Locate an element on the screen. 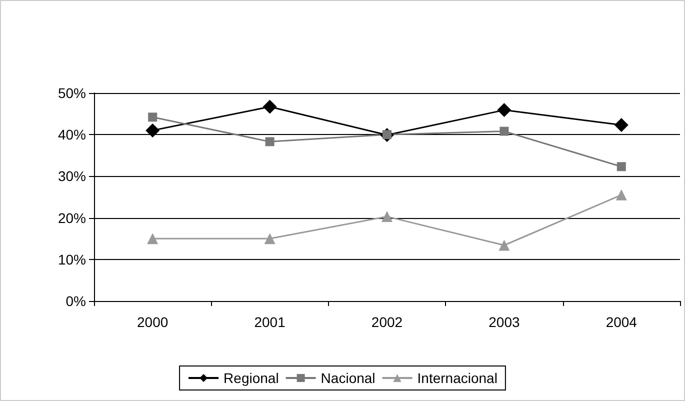 Image resolution: width=685 pixels, height=401 pixels. legend-label: Regional is located at coordinates (251, 378).